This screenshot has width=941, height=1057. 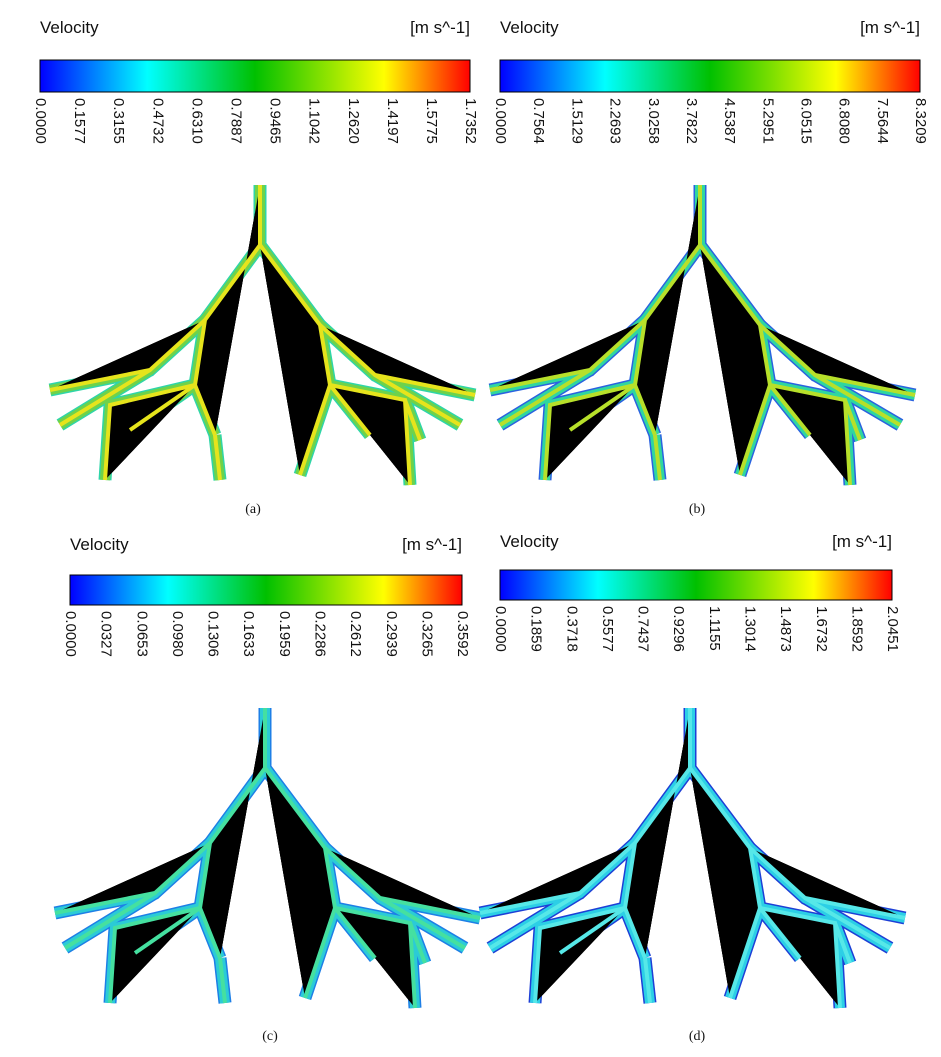 What do you see at coordinates (314, 121) in the screenshot?
I see `colorbar-tick-label: 1.1042` at bounding box center [314, 121].